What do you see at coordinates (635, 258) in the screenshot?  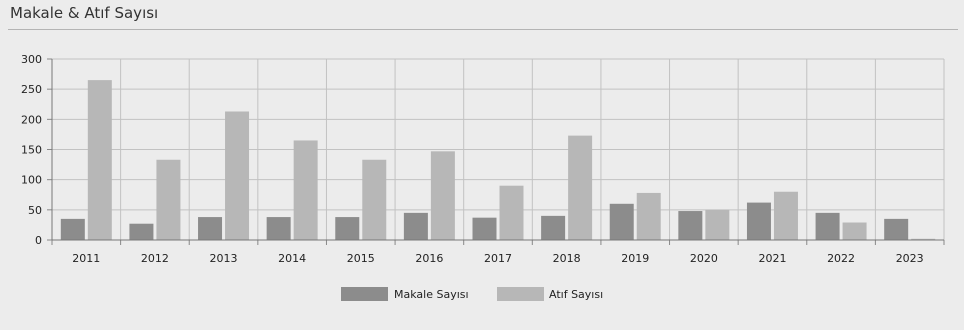 I see `x-tick-label: 2019` at bounding box center [635, 258].